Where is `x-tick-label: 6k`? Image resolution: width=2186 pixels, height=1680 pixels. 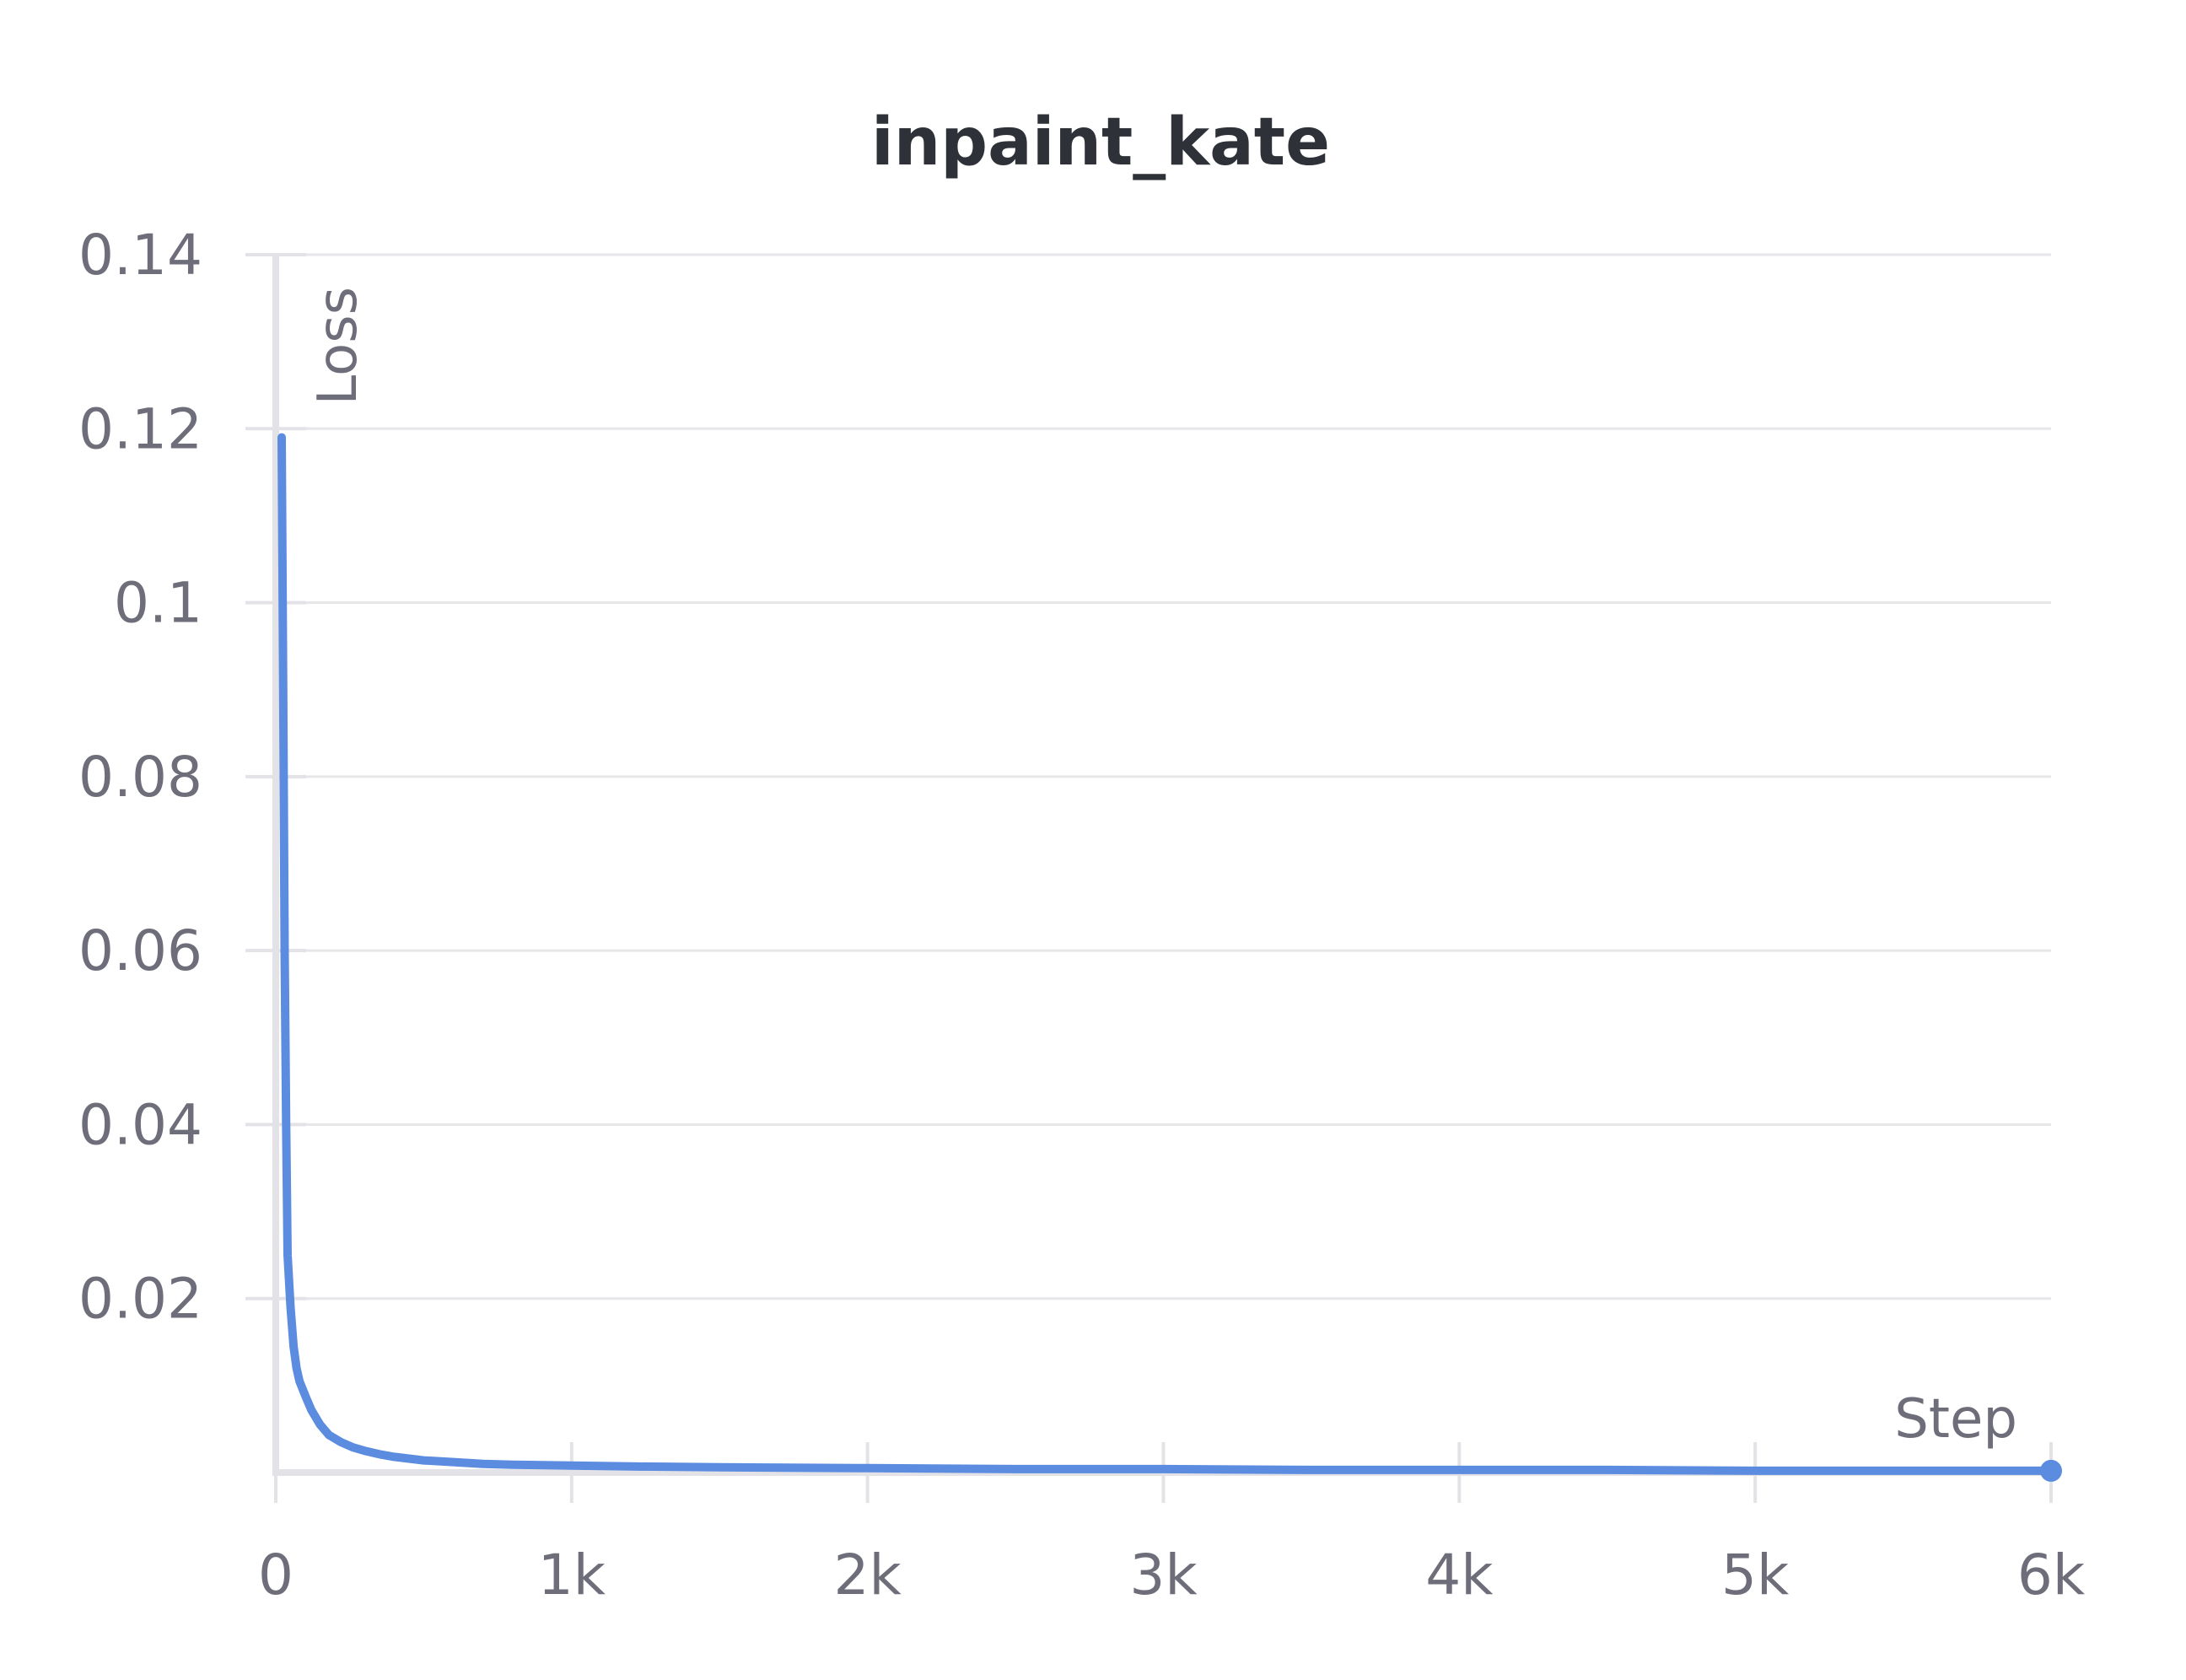
x-tick-label: 6k is located at coordinates (2051, 1575).